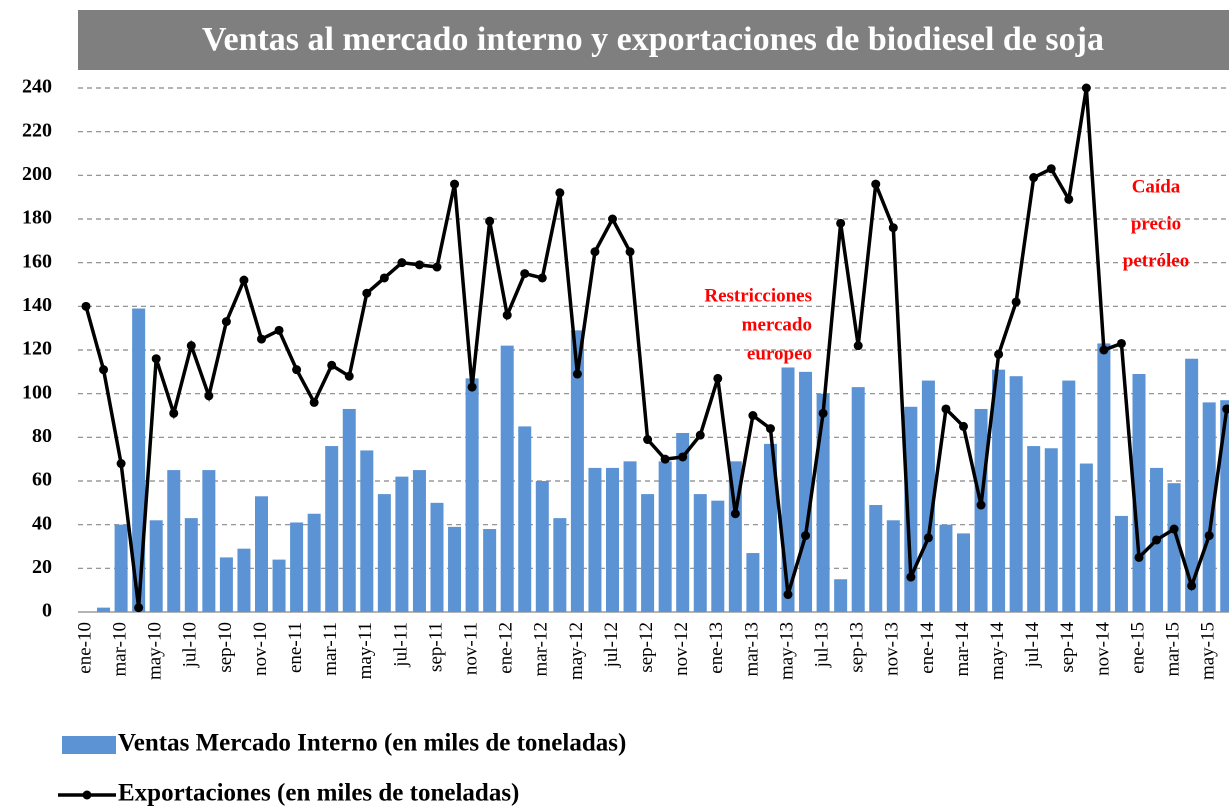  I want to click on x-tick-label: sep-11, so click(435, 647).